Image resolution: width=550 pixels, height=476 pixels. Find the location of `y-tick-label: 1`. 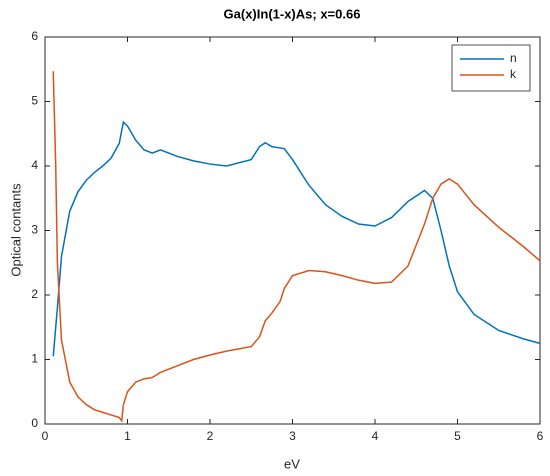

y-tick-label: 1 is located at coordinates (34, 359).